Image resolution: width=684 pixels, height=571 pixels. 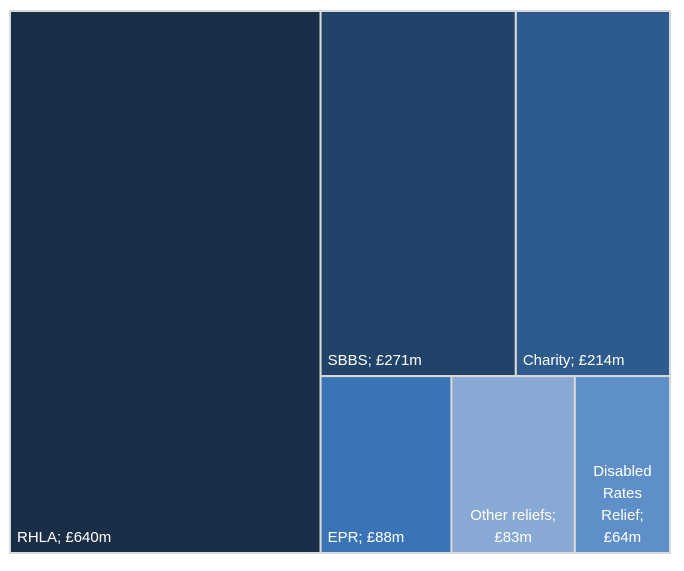 I want to click on tile-3: EPR; £88m, so click(x=386, y=464).